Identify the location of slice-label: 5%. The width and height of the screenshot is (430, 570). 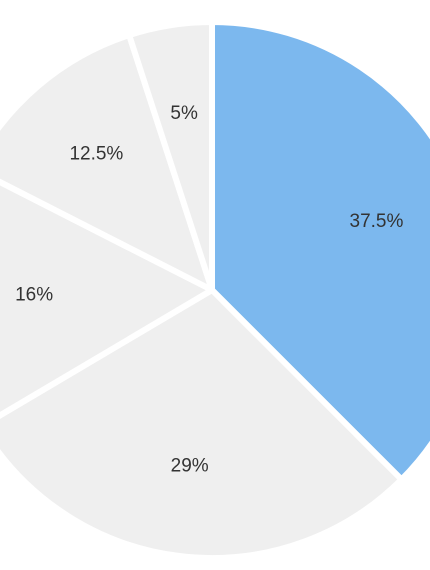
(184, 113).